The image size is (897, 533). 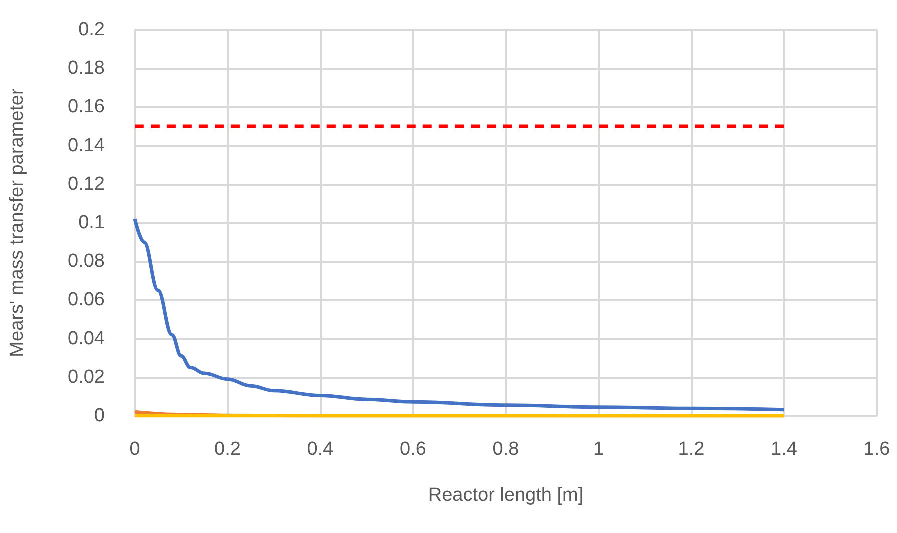 What do you see at coordinates (17, 223) in the screenshot?
I see `y-axis-title: Mears' mass transfer parameter` at bounding box center [17, 223].